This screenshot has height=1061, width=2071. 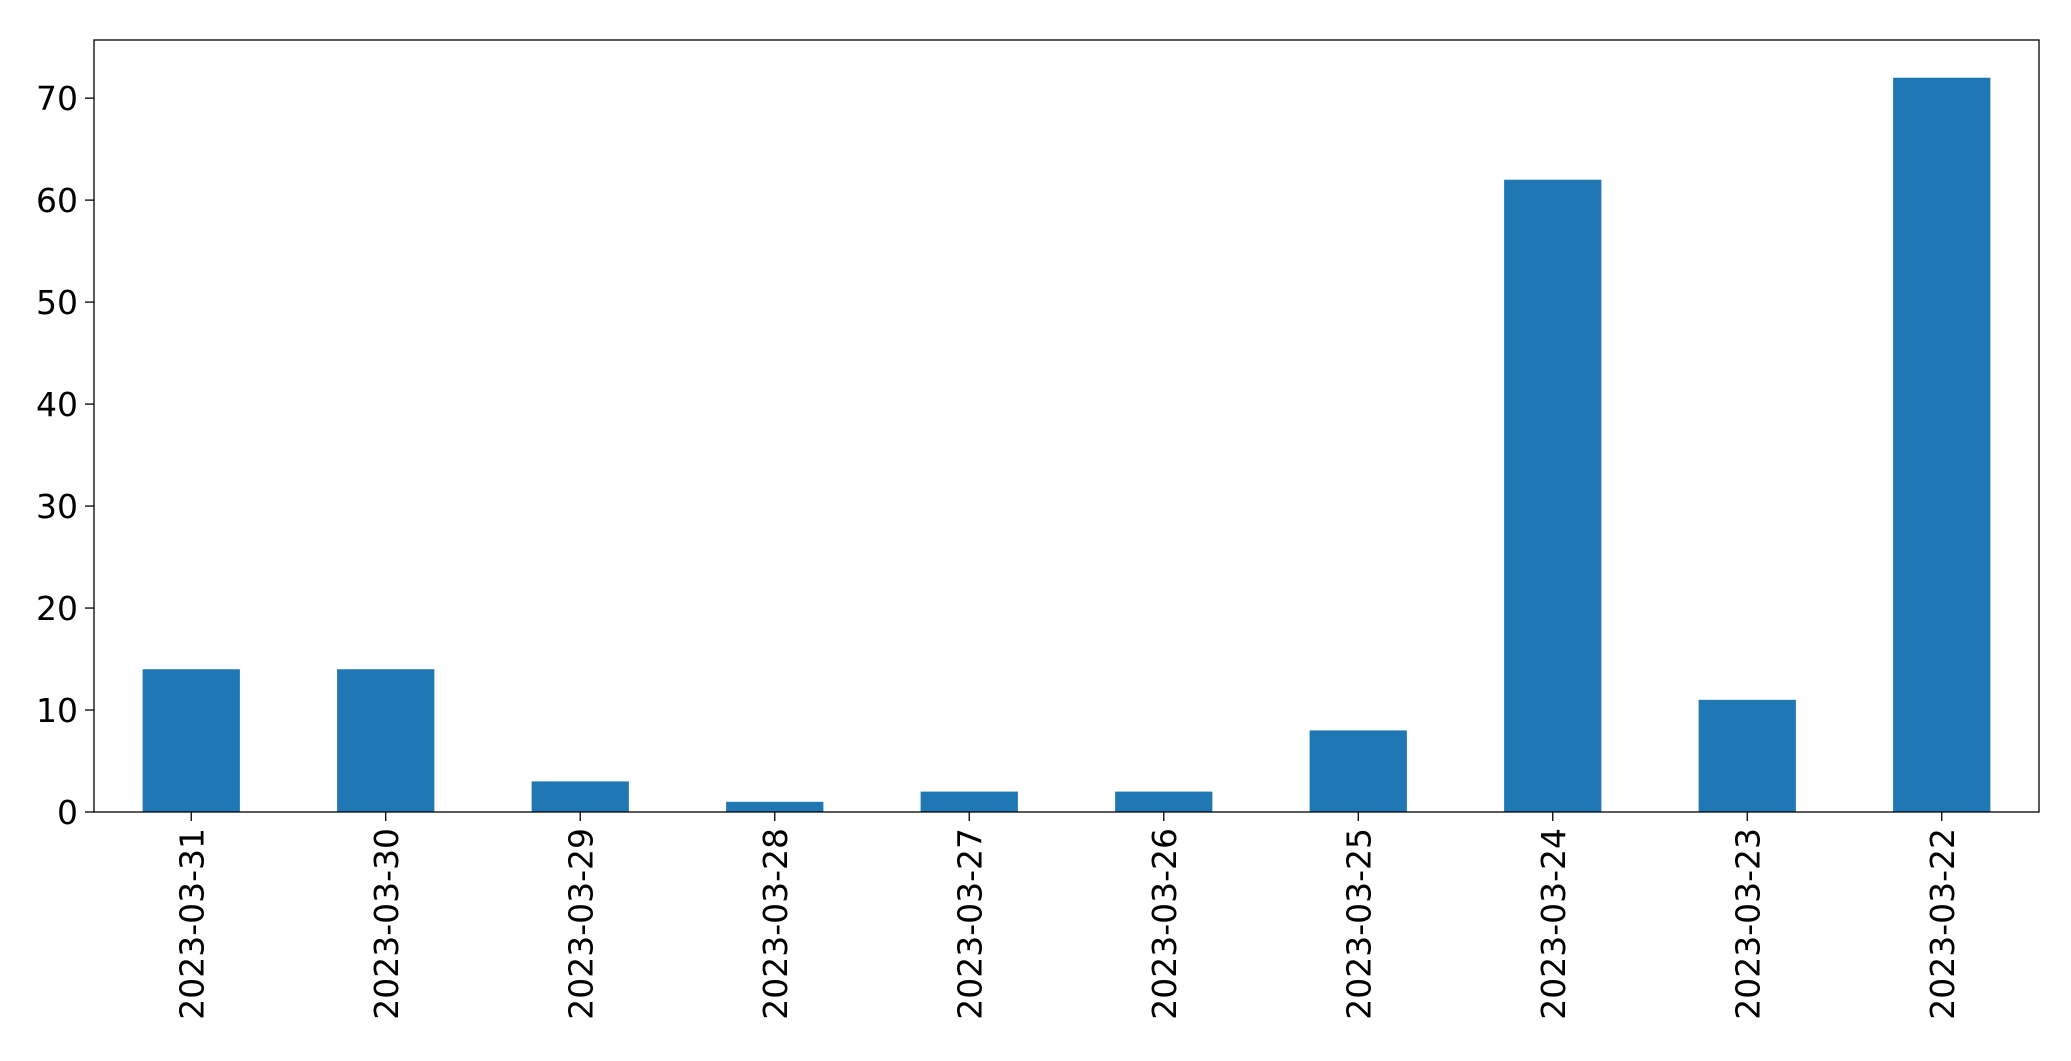 I want to click on y-tick-label: 40, so click(x=57, y=404).